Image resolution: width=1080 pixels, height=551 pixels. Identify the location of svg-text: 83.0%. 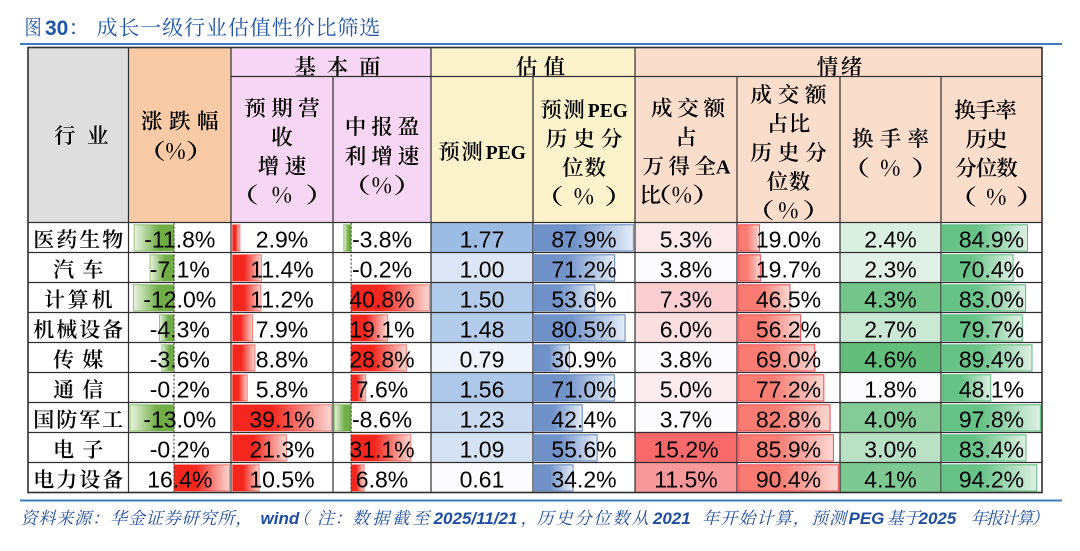
(991, 299).